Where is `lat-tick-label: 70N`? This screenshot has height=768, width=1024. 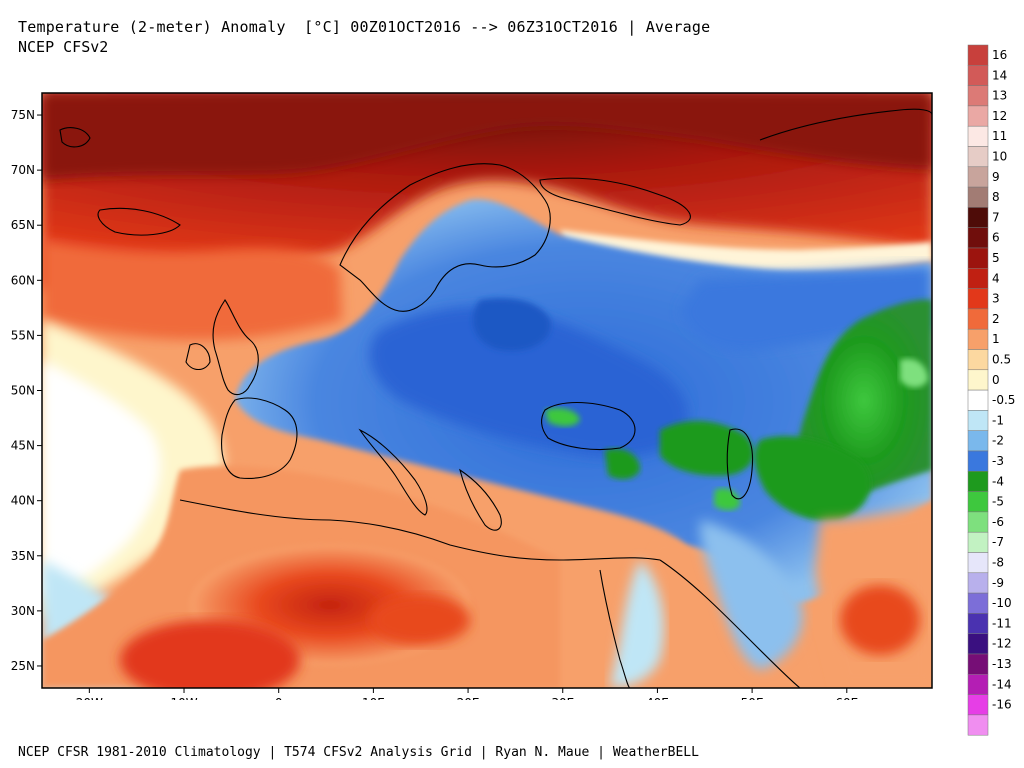
lat-tick-label: 70N is located at coordinates (23, 170).